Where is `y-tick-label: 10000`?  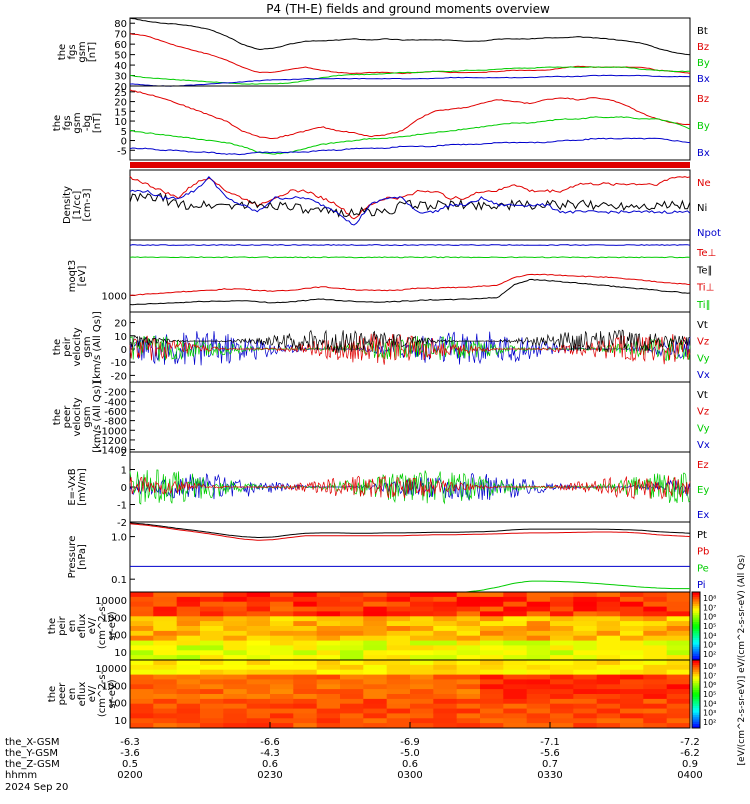 y-tick-label: 10000 is located at coordinates (111, 669).